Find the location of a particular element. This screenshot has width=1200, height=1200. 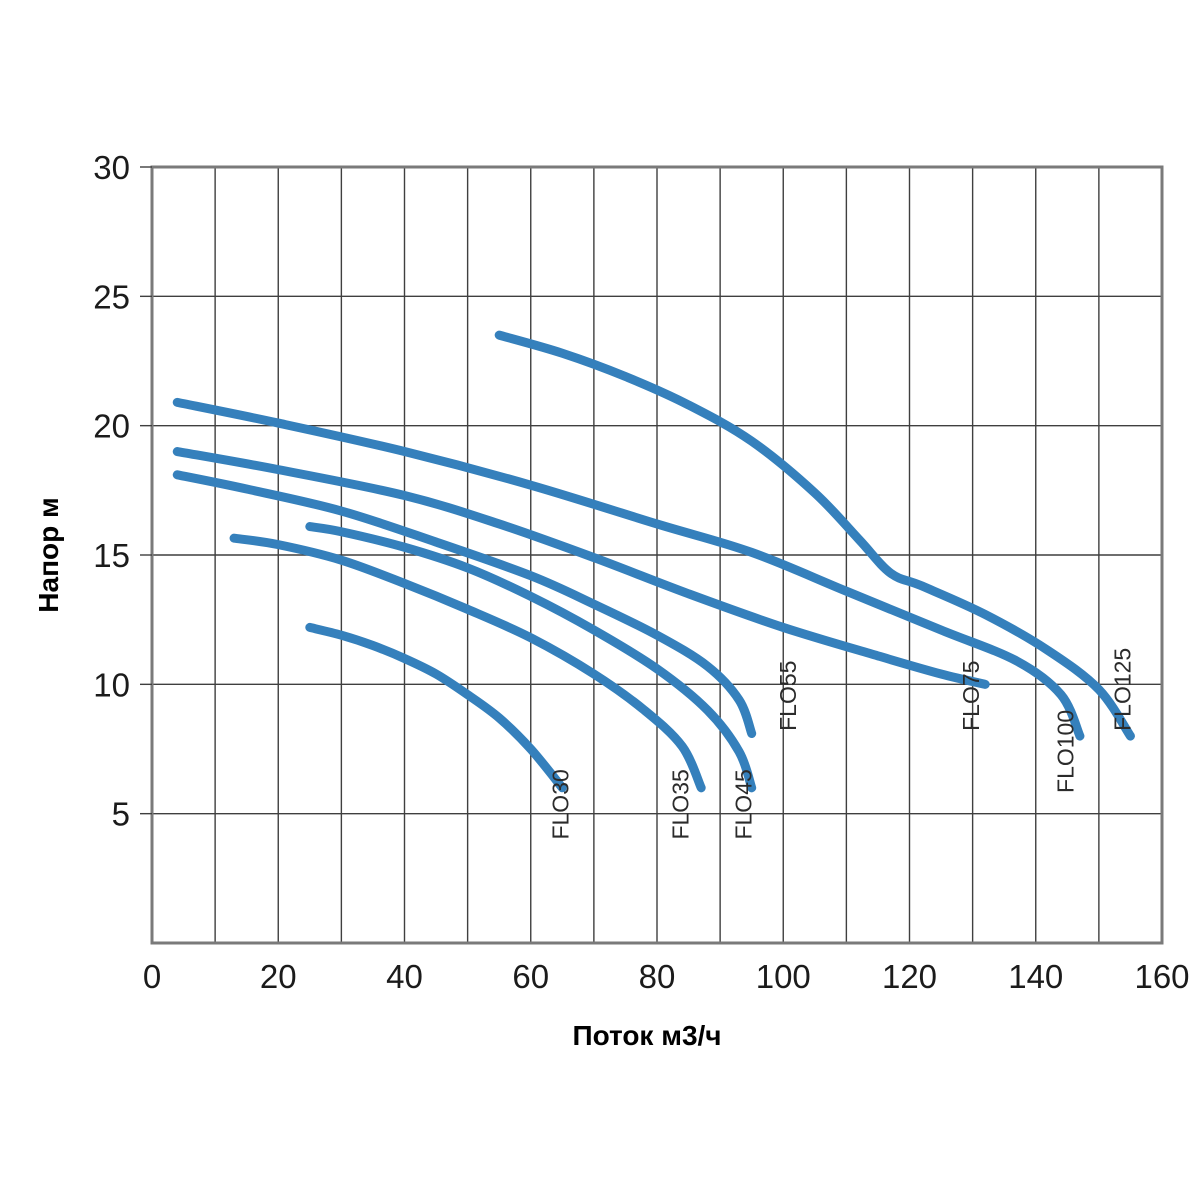

curve-flo45 is located at coordinates (531, 657).